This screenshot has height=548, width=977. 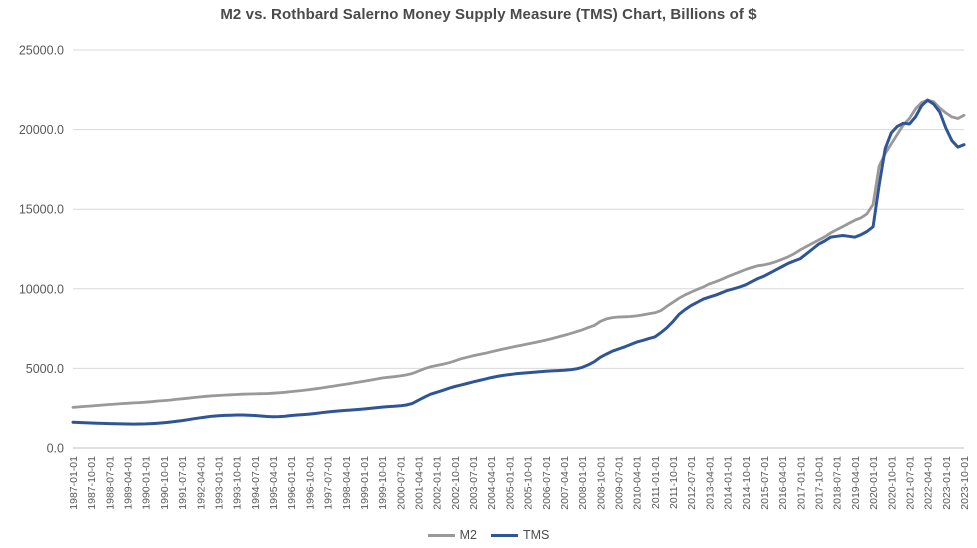 What do you see at coordinates (45, 369) in the screenshot?
I see `y-tick-label: 5000.0` at bounding box center [45, 369].